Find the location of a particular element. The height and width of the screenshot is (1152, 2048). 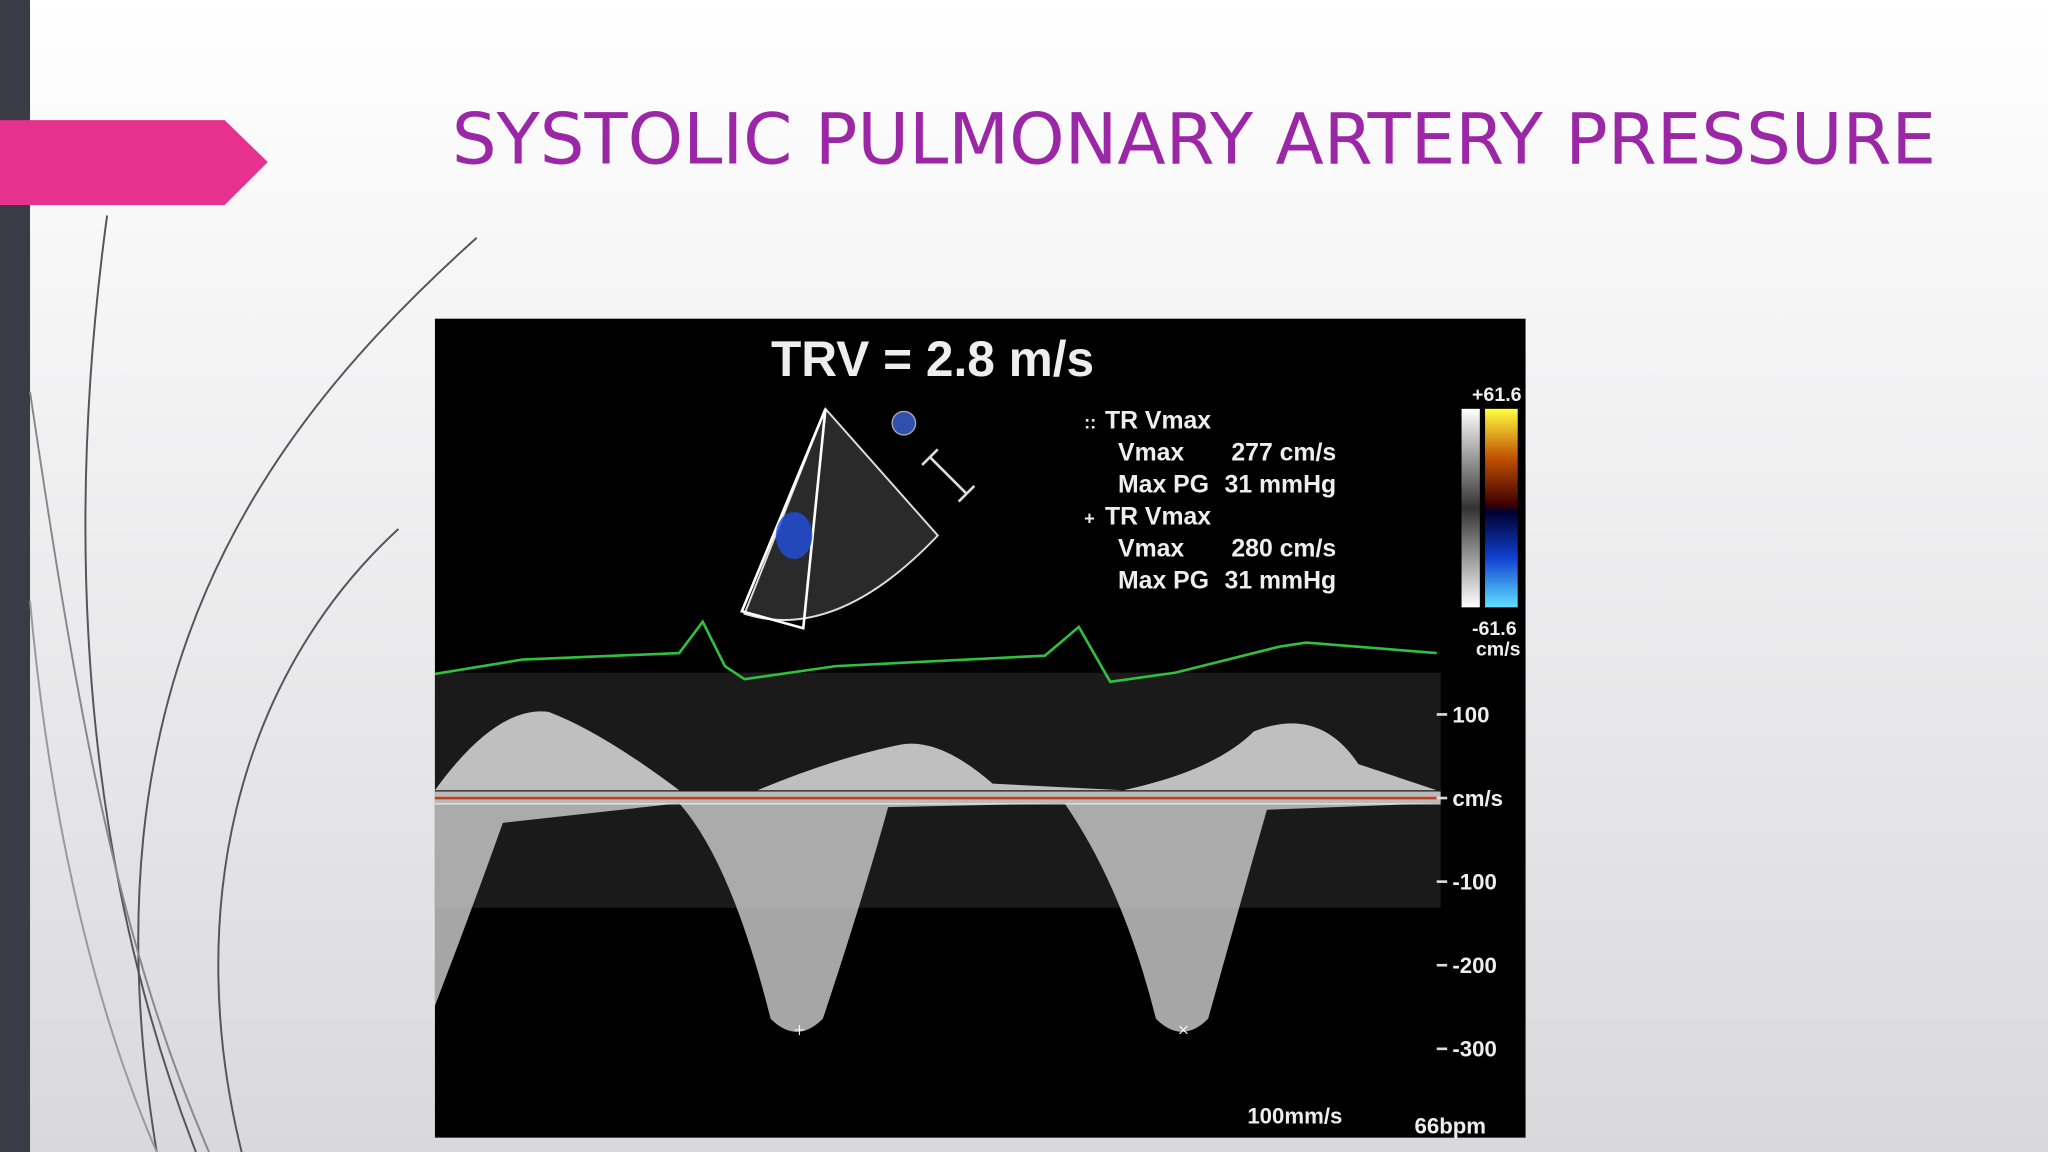

velocity-label: -200 is located at coordinates (1474, 965).